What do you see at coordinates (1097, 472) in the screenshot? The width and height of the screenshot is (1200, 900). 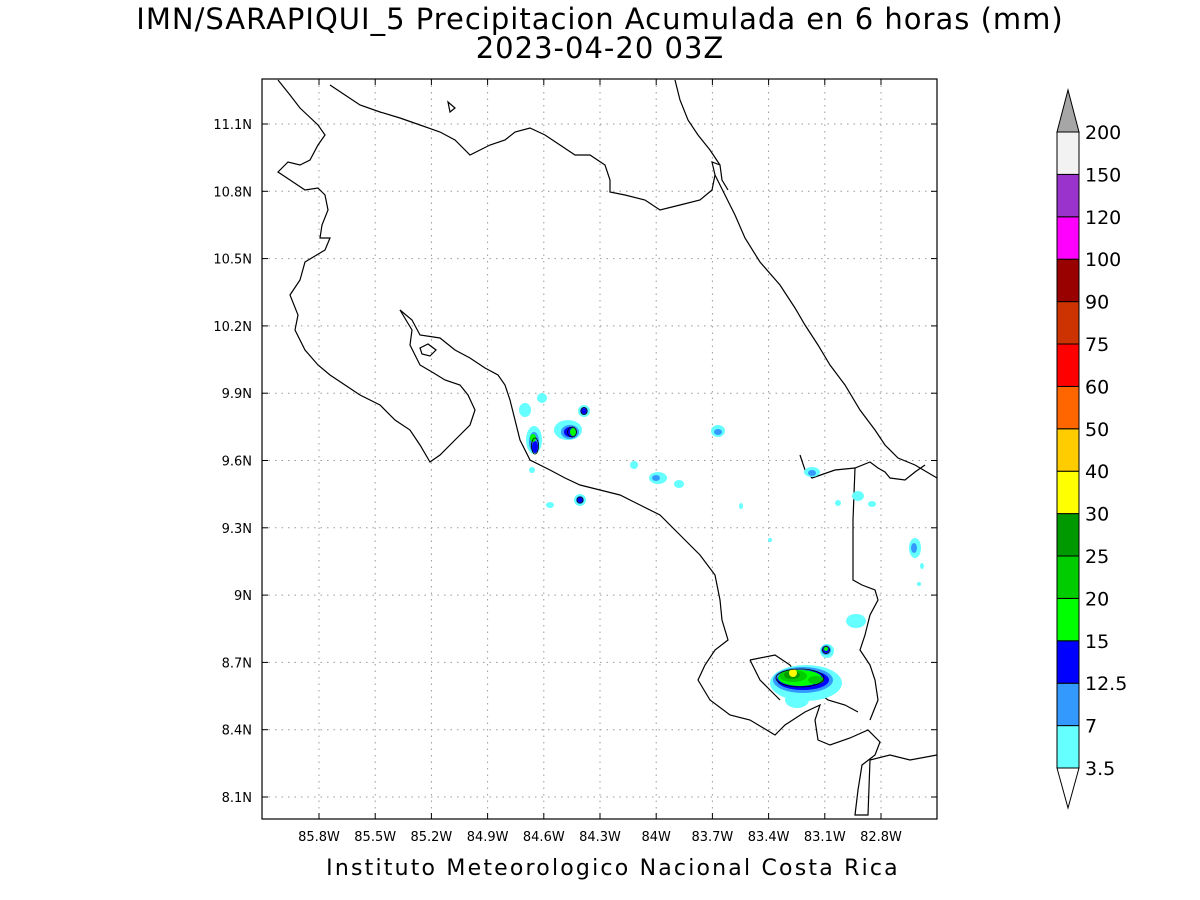 I see `colorbar-label: 40` at bounding box center [1097, 472].